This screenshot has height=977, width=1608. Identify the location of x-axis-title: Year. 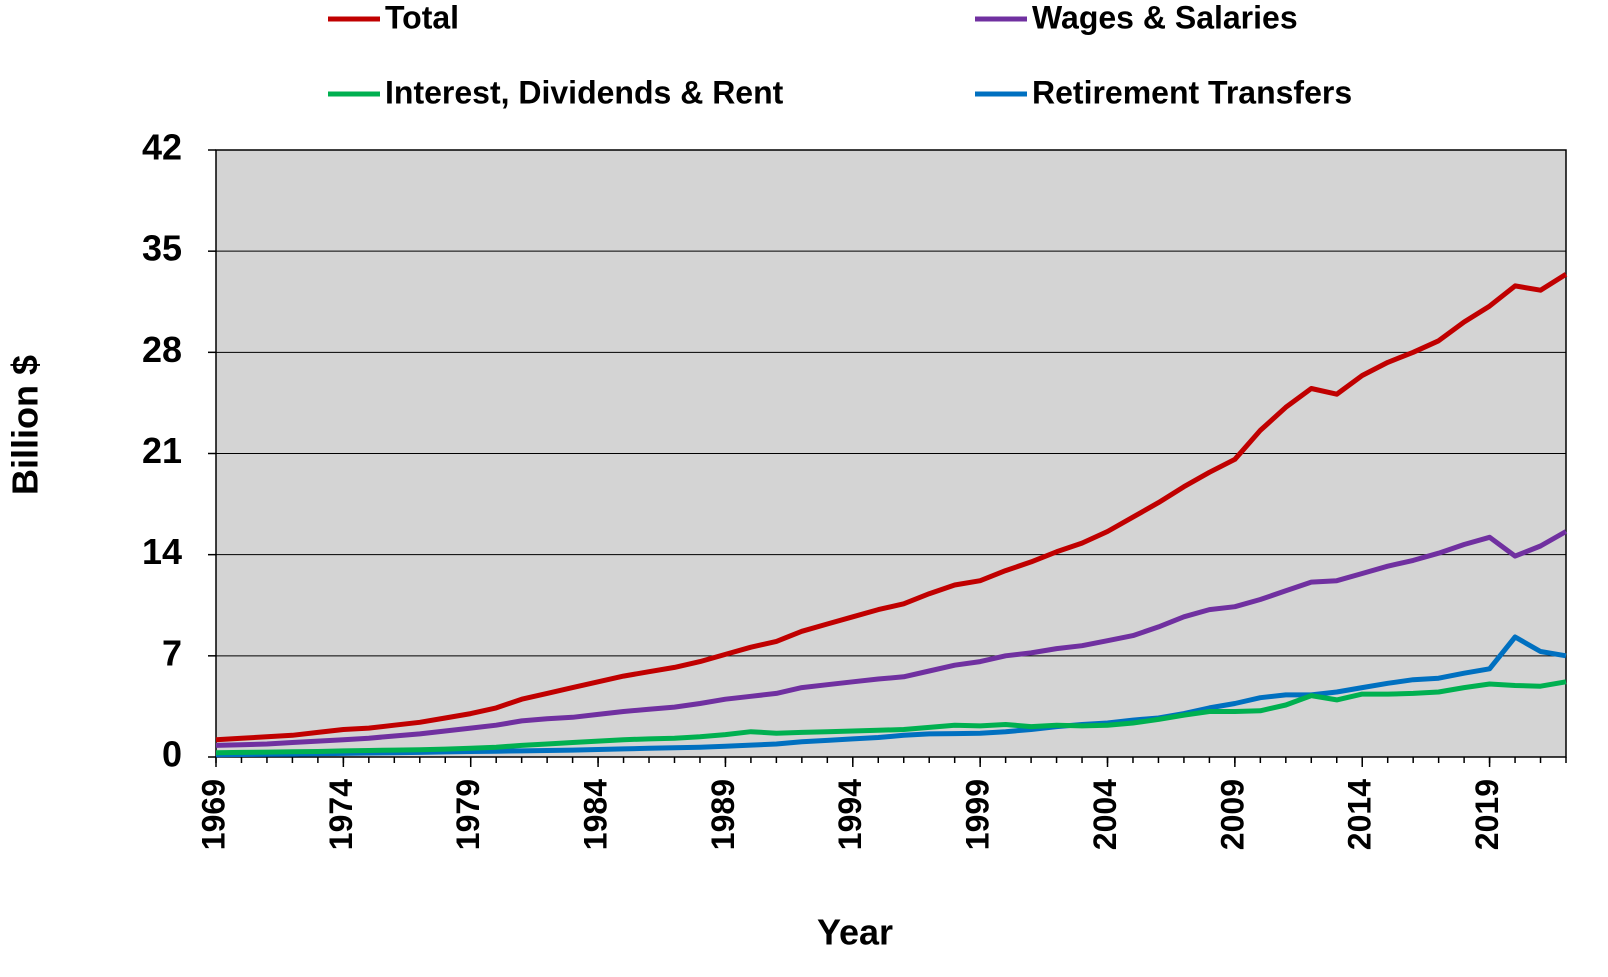
(855, 932).